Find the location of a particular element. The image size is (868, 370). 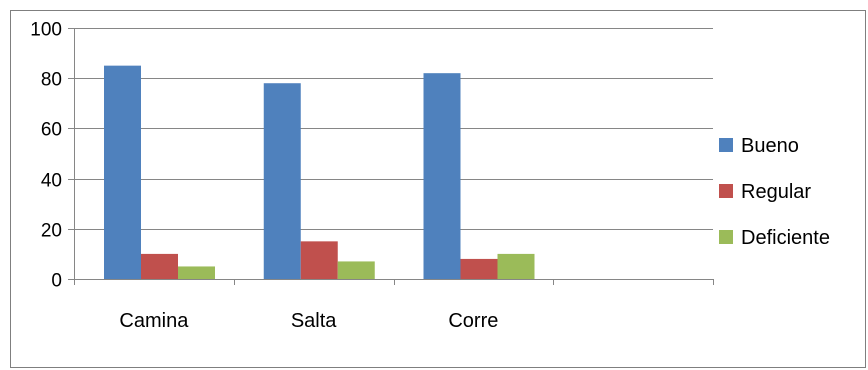

legend: Bueno Regular Deficiente is located at coordinates (774, 192).